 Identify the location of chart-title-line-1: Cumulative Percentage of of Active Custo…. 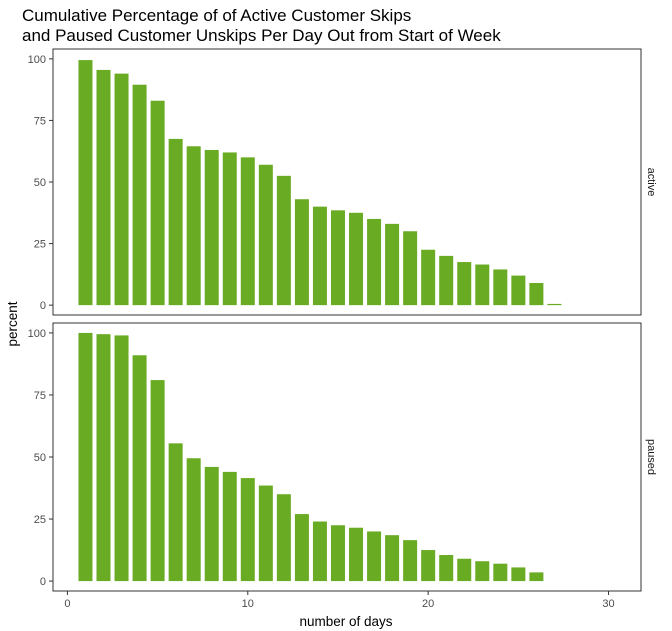
(216, 15).